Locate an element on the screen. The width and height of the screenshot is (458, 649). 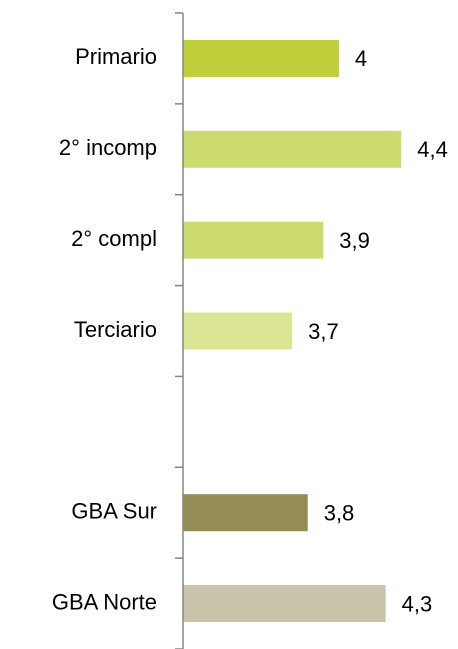
category-label: Terciario is located at coordinates (115, 329).